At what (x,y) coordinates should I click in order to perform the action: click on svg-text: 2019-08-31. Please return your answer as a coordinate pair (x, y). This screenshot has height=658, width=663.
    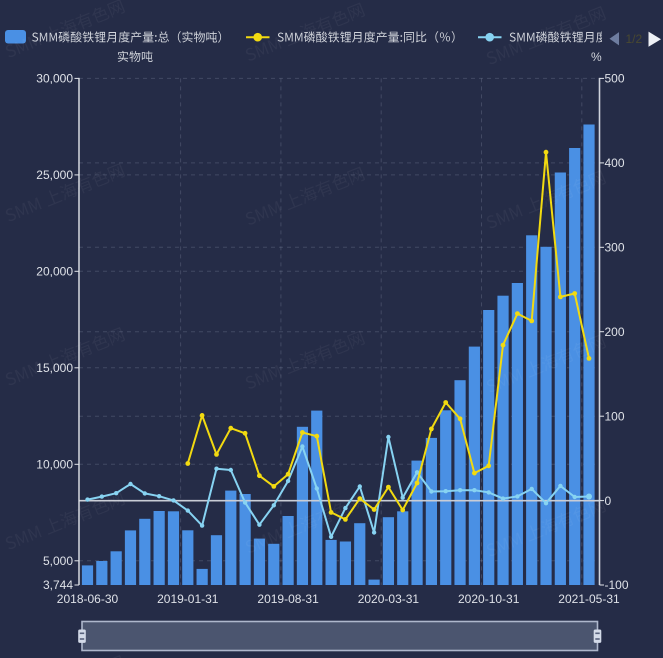
    Looking at the image, I should click on (288, 599).